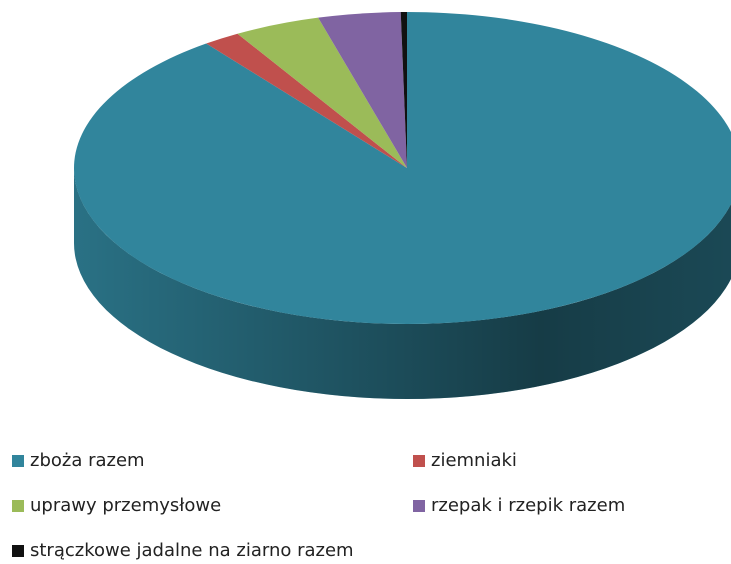  Describe the element at coordinates (474, 460) in the screenshot. I see `legend-label: ziemniaki` at that location.